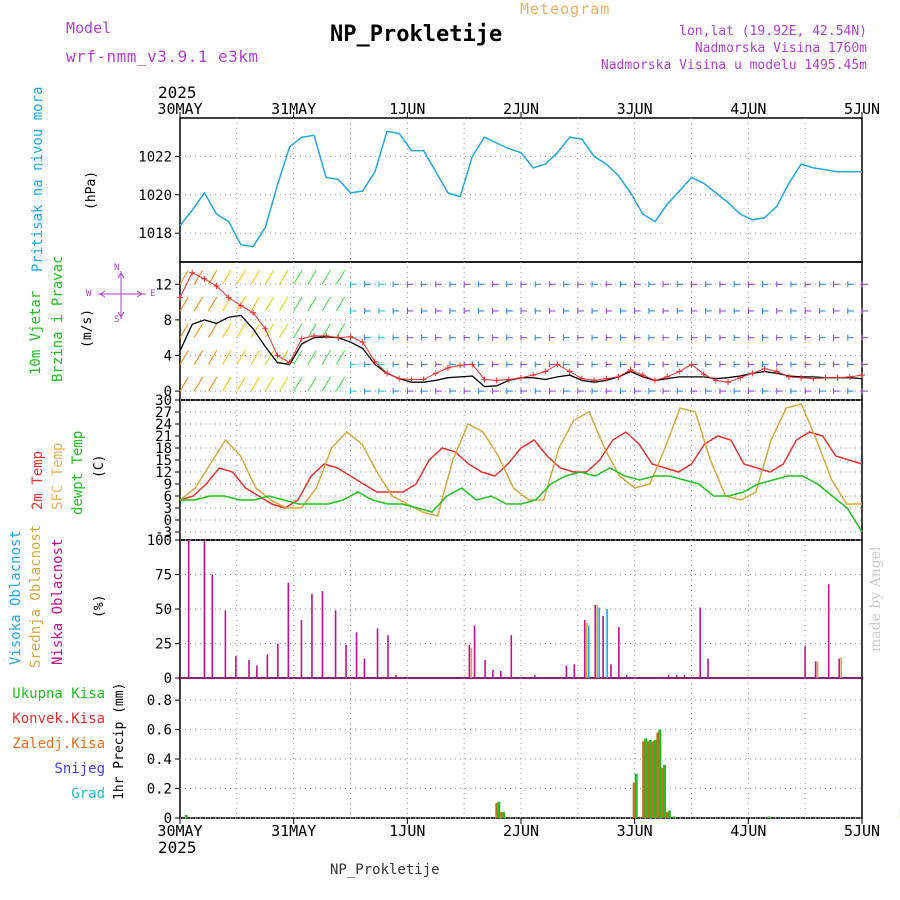  I want to click on temp-label-2: SFC Temp, so click(58, 476).